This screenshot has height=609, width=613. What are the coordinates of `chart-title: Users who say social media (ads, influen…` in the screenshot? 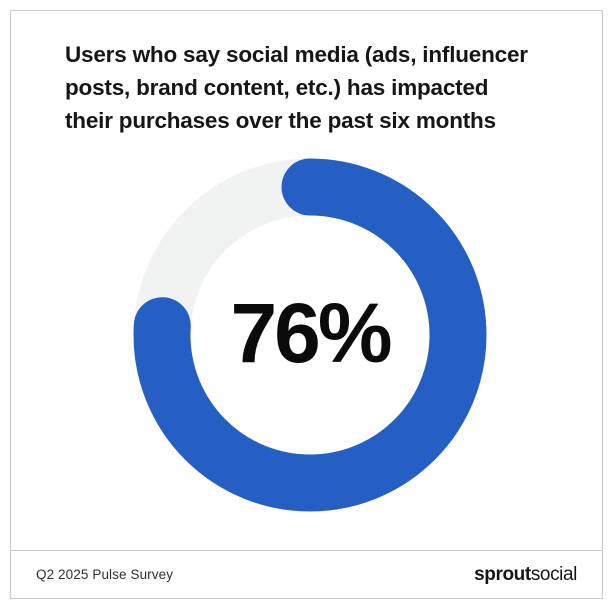 It's located at (313, 87).